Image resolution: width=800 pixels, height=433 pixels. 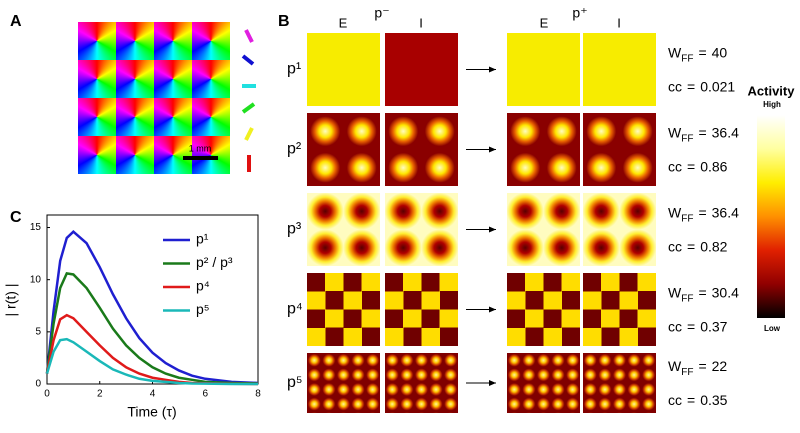 What do you see at coordinates (36, 227) in the screenshot?
I see `y-tick-label: 15` at bounding box center [36, 227].